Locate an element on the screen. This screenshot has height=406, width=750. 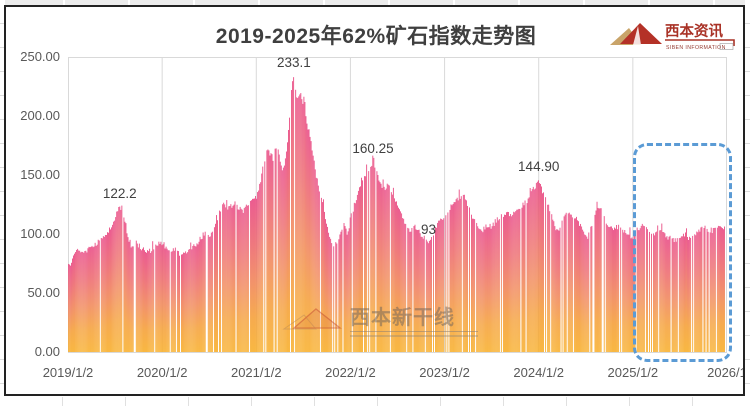
annotation-label: 160.25 is located at coordinates (373, 148).